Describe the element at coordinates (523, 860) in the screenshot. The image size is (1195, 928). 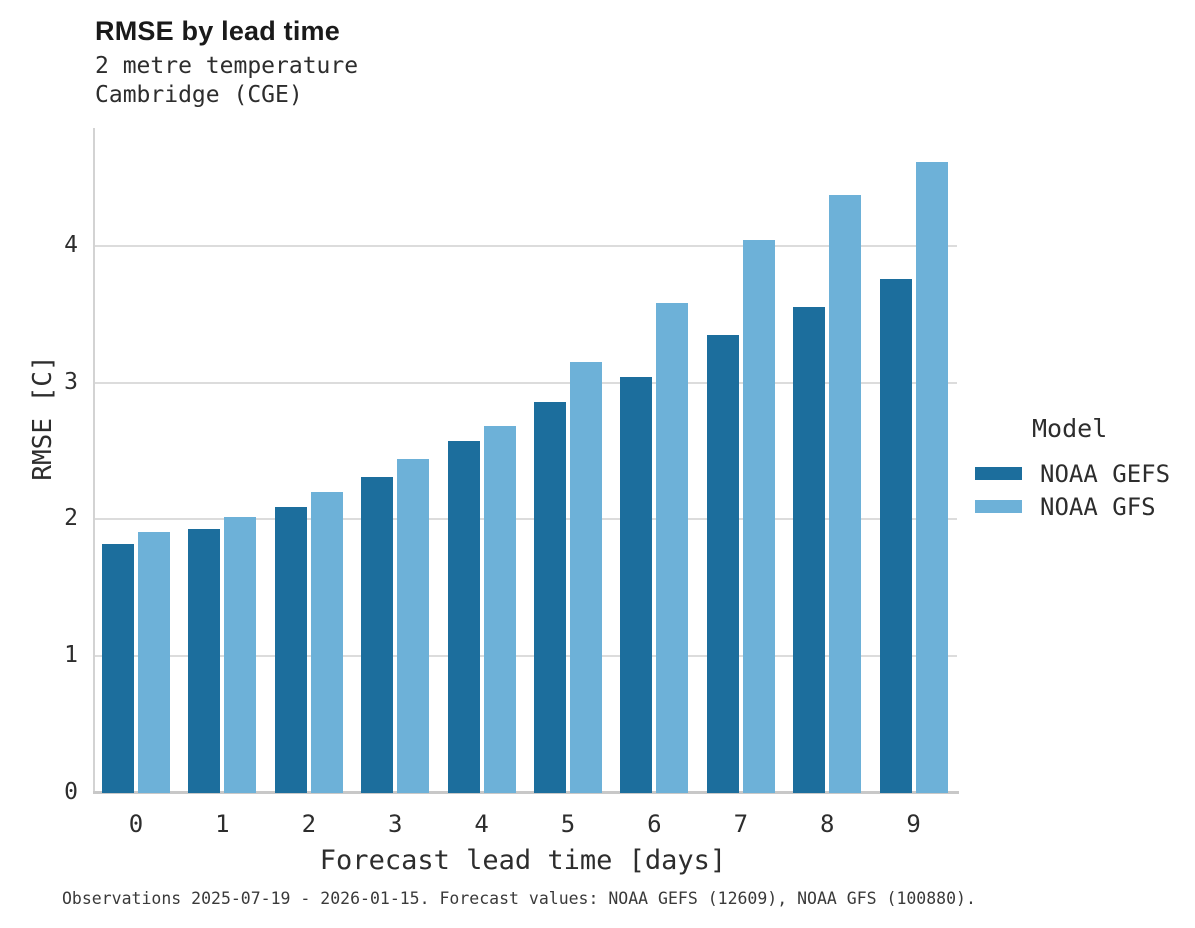
I see `x-axis-title: Forecast lead time [days]` at that location.